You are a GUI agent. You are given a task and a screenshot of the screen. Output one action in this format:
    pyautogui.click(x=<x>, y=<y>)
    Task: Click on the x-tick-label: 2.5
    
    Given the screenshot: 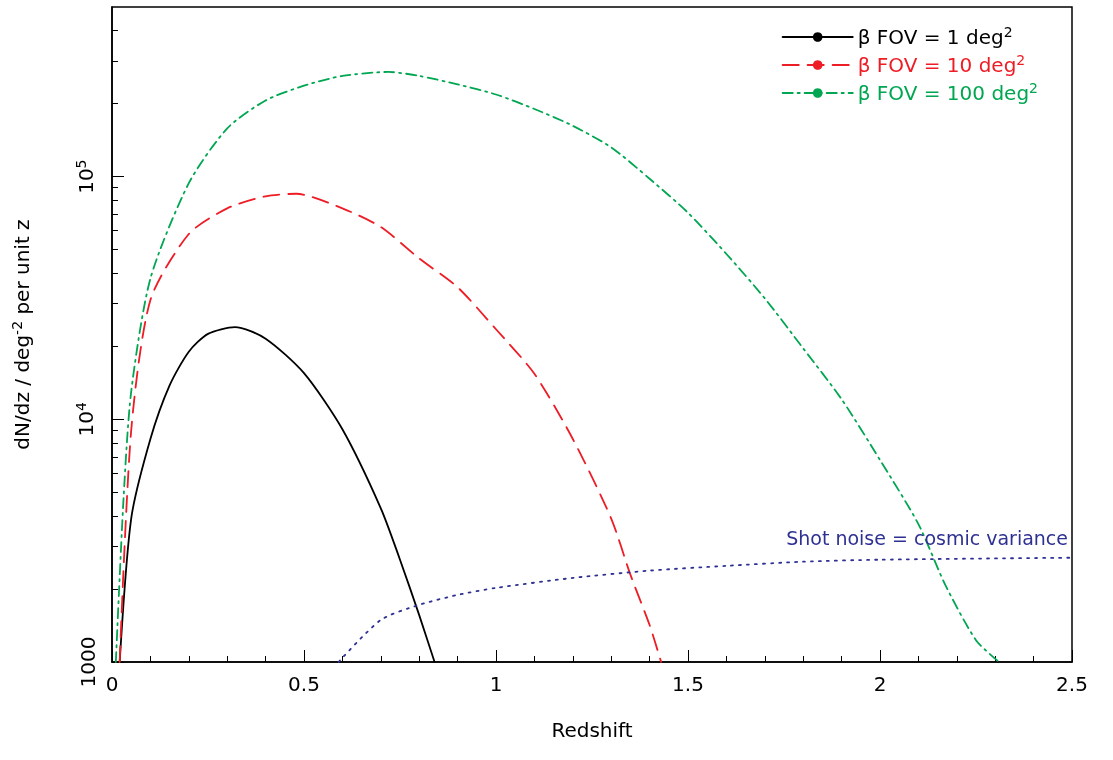 What is the action you would take?
    pyautogui.click(x=1072, y=684)
    